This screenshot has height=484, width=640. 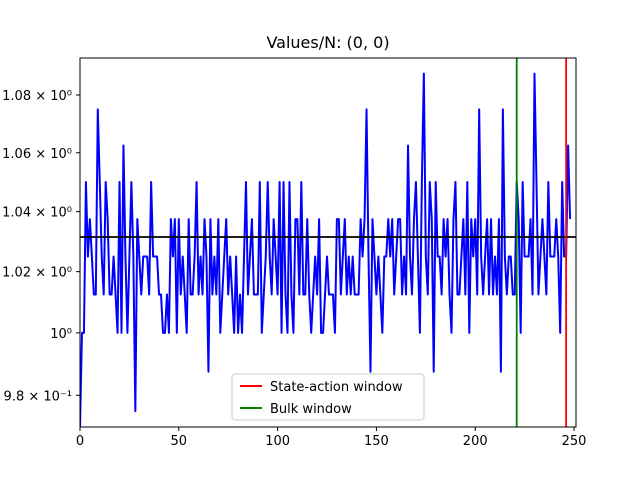 I want to click on x-tick-label: 0, so click(x=80, y=441).